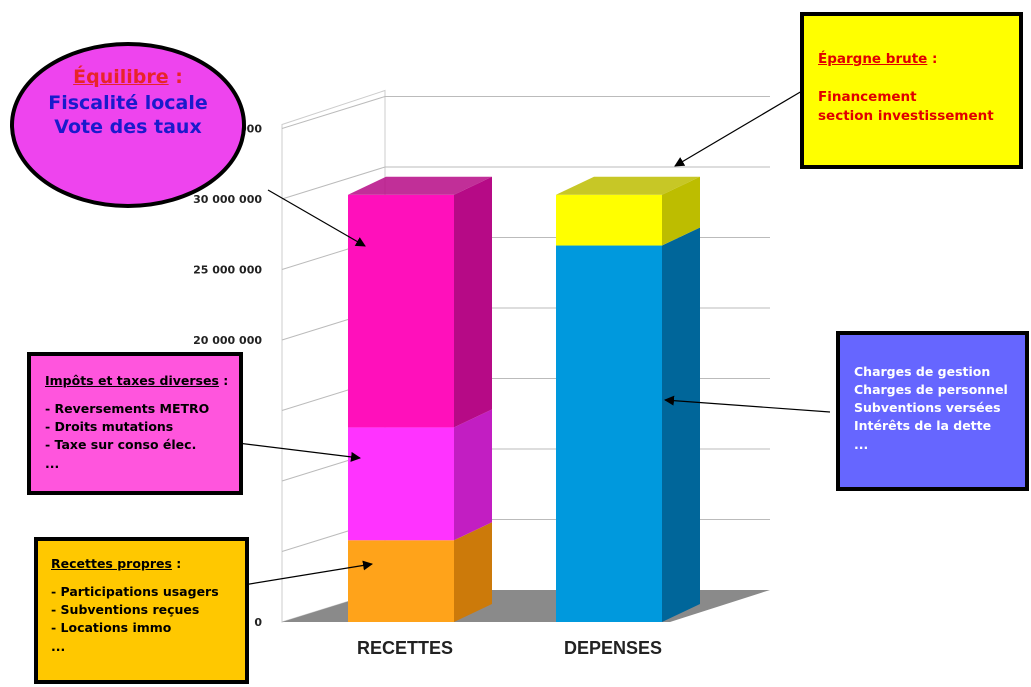 The image size is (1031, 687). I want to click on equilibre-title: Équilibre, so click(121, 77).